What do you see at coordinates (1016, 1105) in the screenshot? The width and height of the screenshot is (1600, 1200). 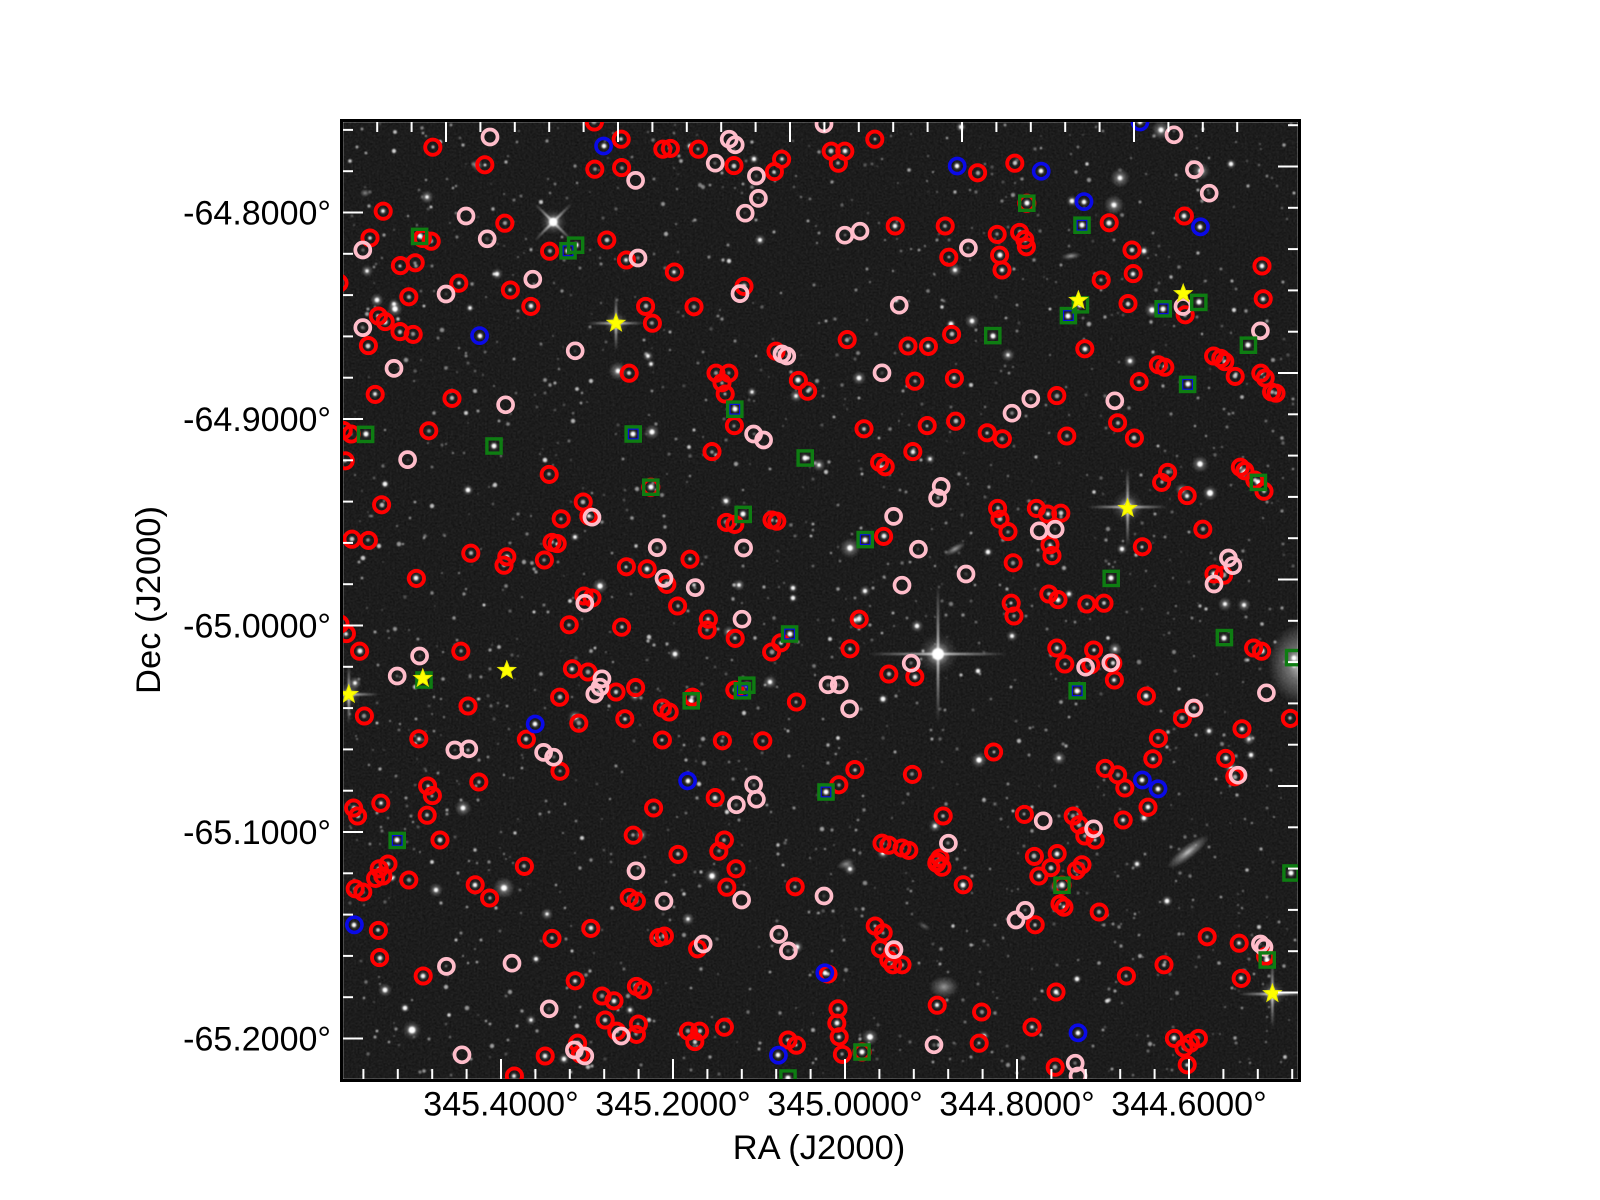 I see `svg-text: 344.8000°` at bounding box center [1016, 1105].